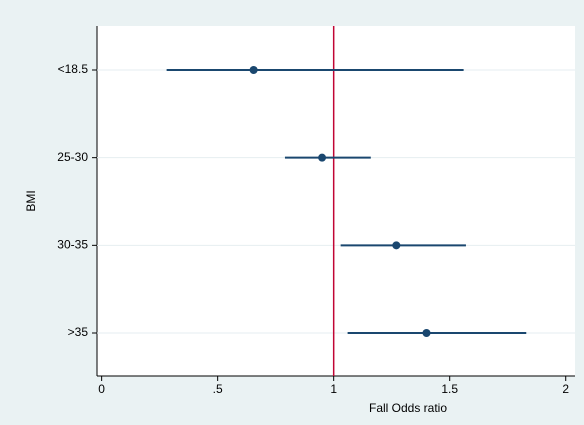 Image resolution: width=584 pixels, height=425 pixels. I want to click on x-tick-label: 1.5, so click(449, 389).